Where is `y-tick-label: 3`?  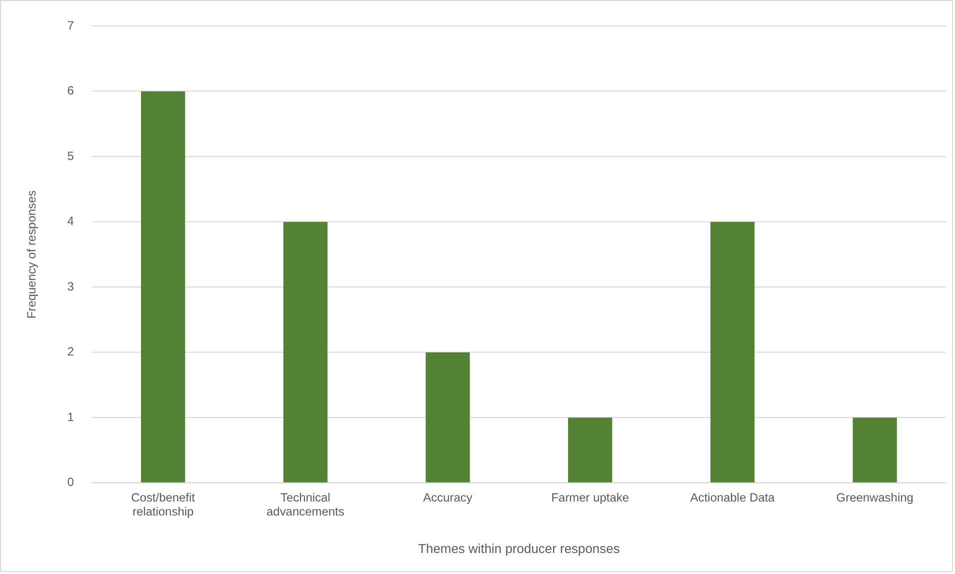
y-tick-label: 3 is located at coordinates (70, 286).